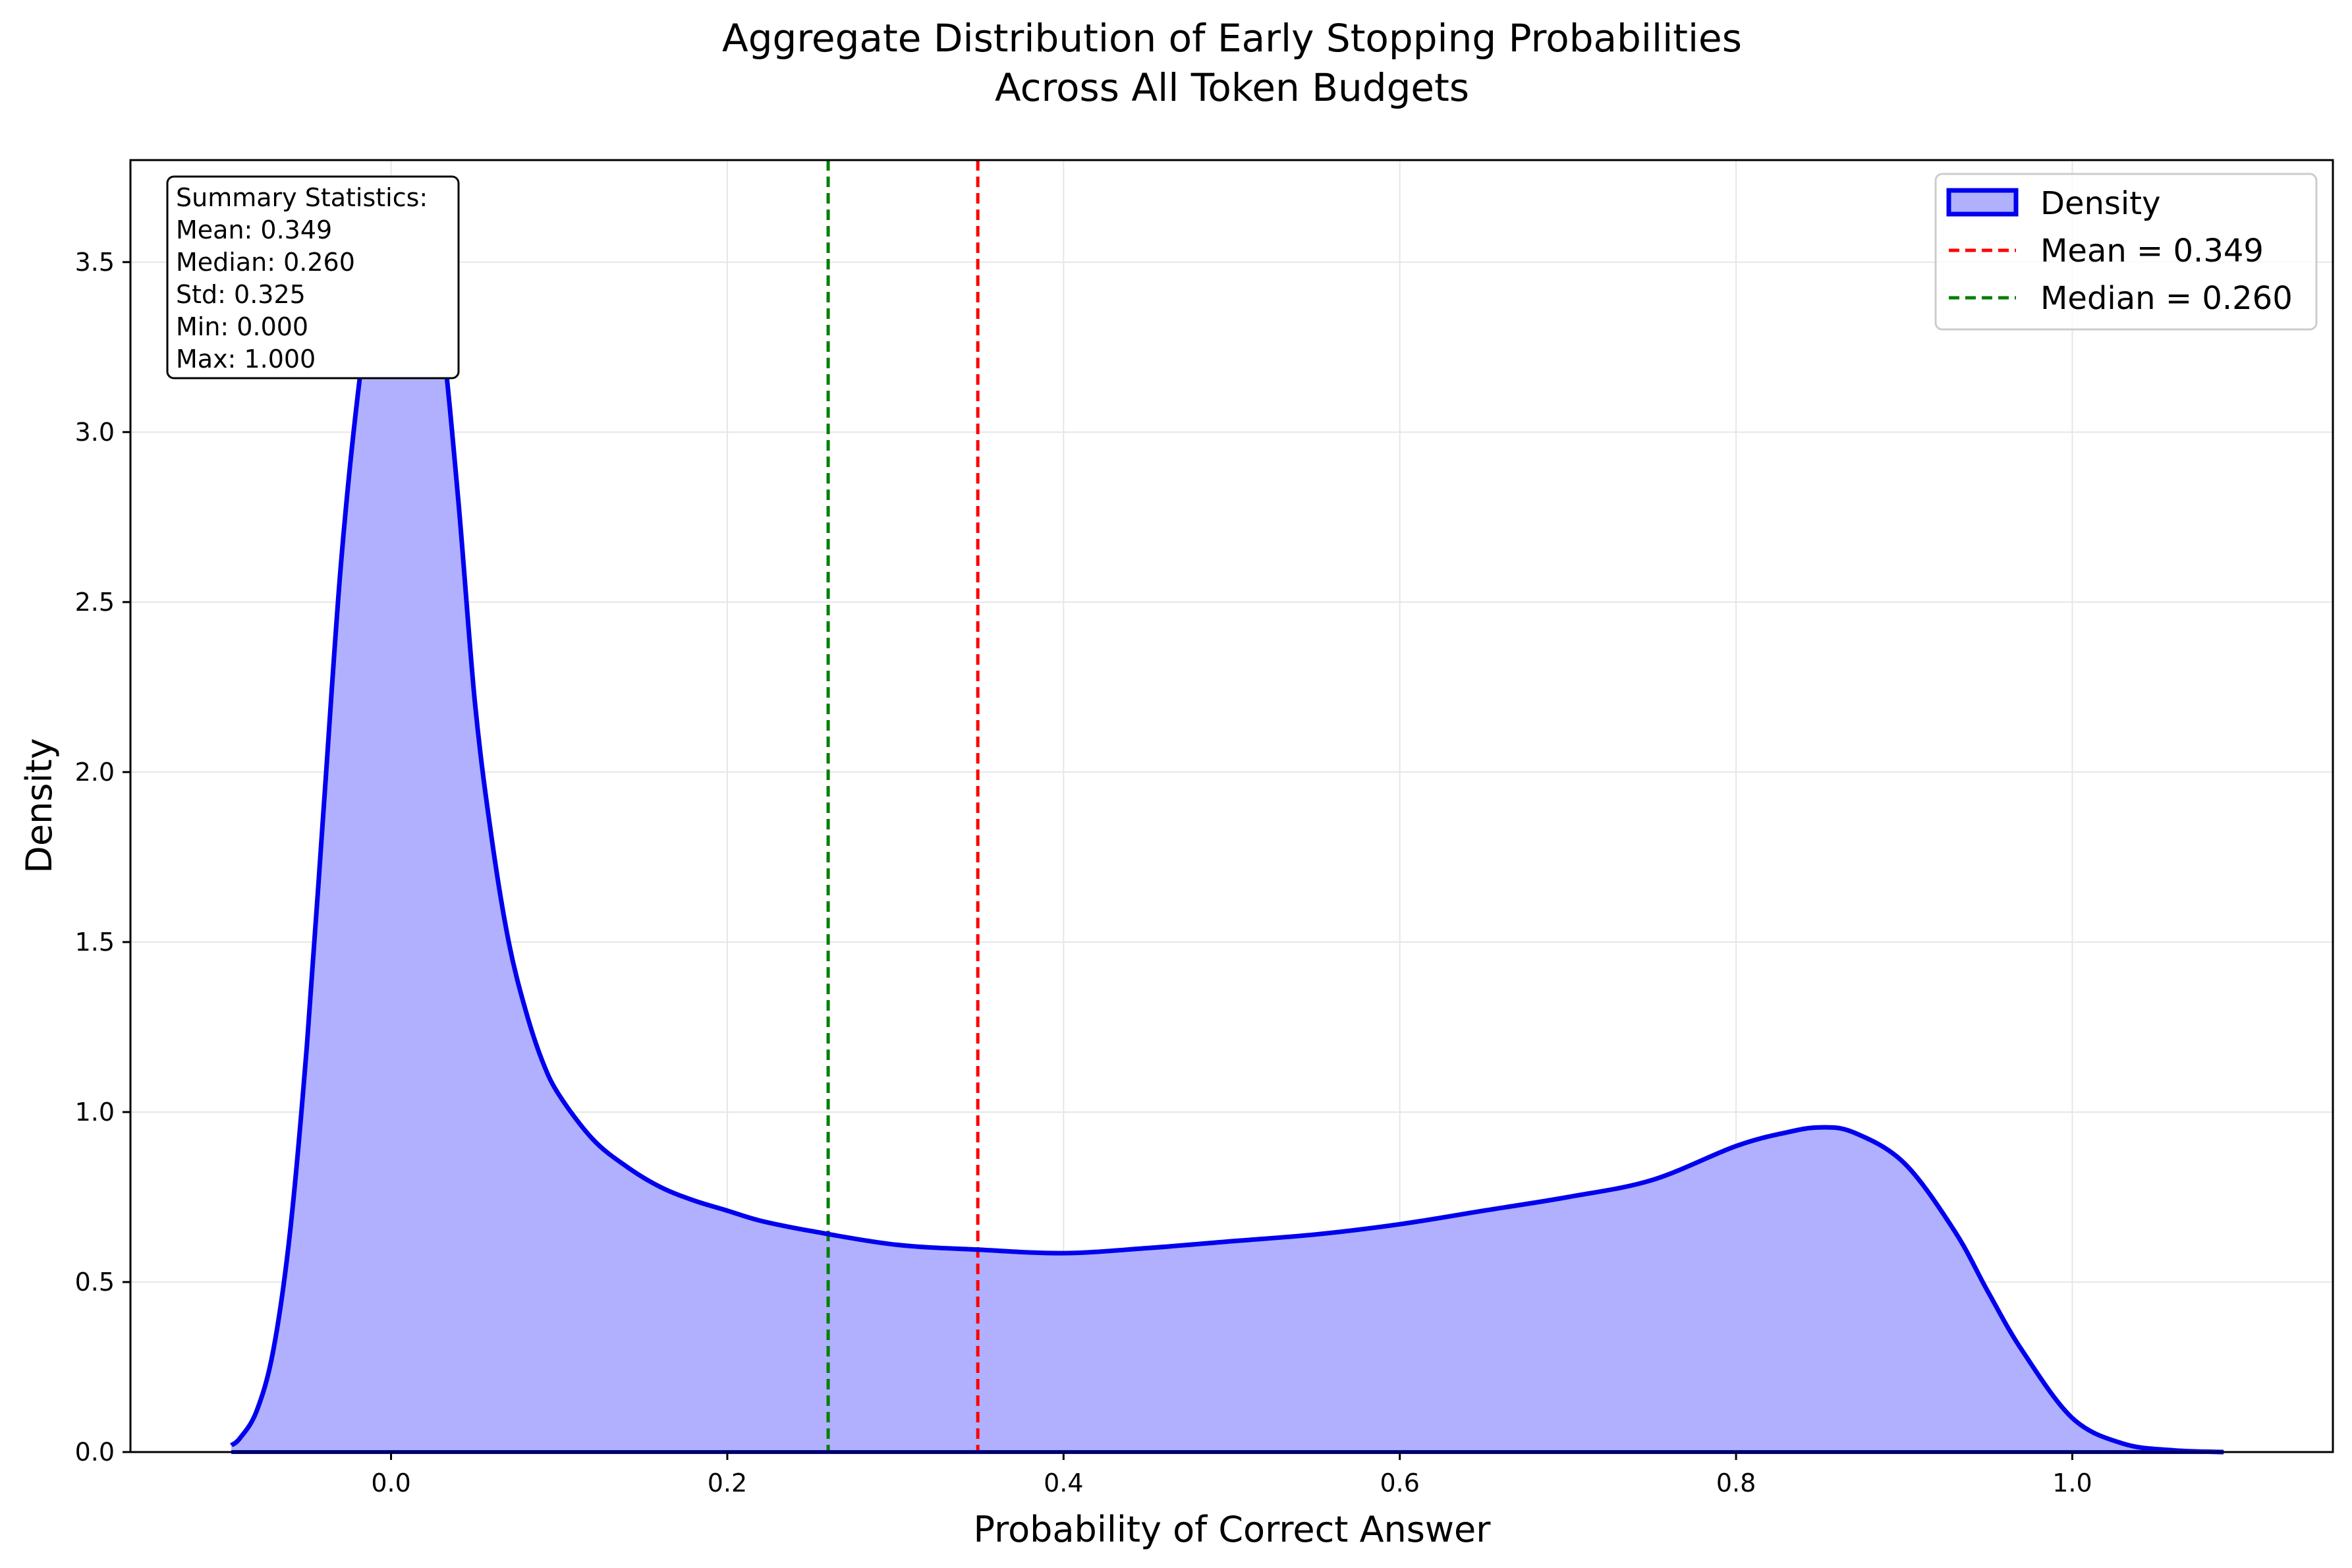 This screenshot has height=1568, width=2352. I want to click on x-axis-label: Probability of Correct Answer, so click(1233, 1529).